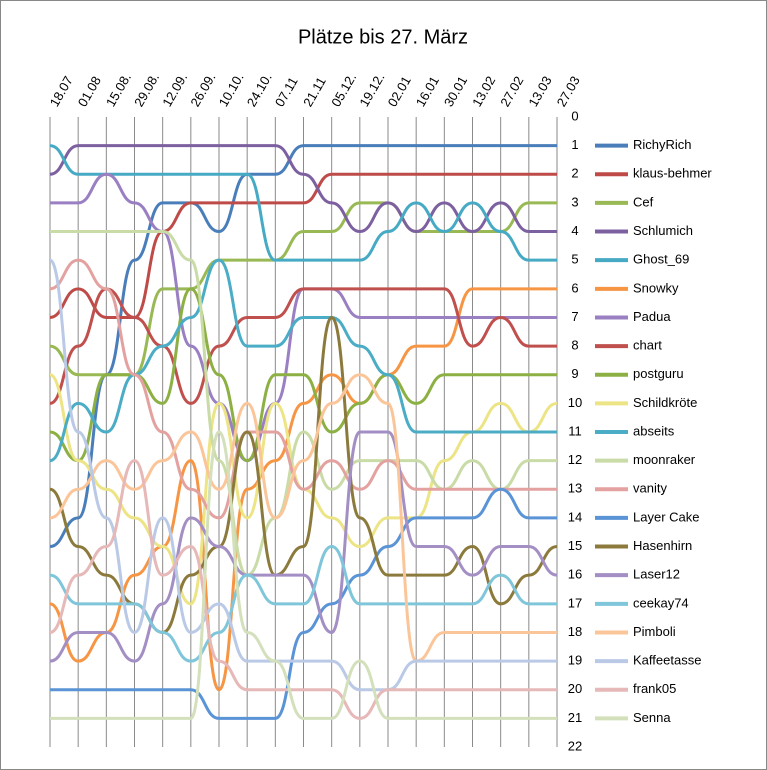 This screenshot has width=767, height=770. I want to click on y-tick-label: 9, so click(574, 373).